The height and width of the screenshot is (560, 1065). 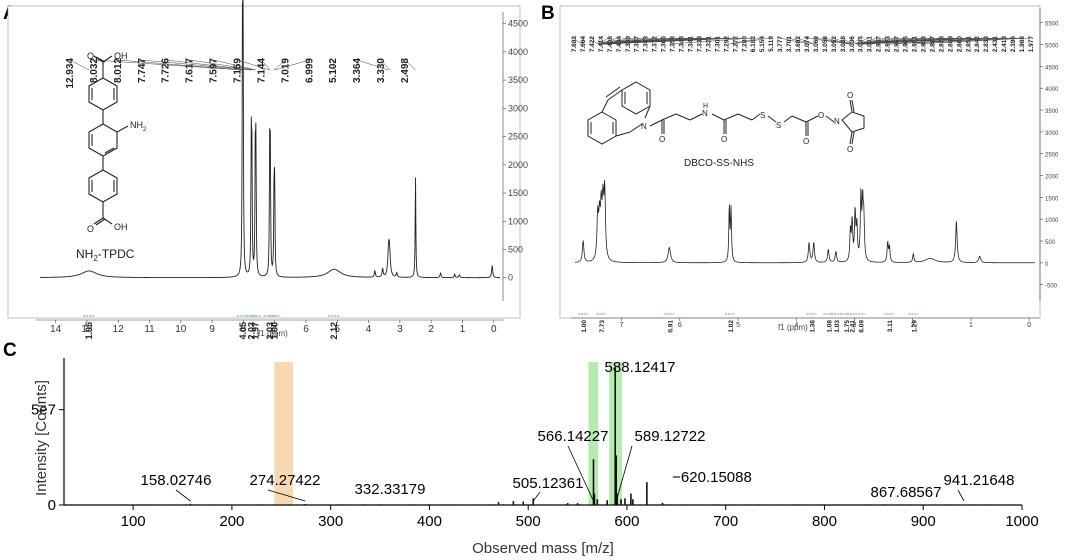 I want to click on peak-label: 7.333, so click(x=699, y=44).